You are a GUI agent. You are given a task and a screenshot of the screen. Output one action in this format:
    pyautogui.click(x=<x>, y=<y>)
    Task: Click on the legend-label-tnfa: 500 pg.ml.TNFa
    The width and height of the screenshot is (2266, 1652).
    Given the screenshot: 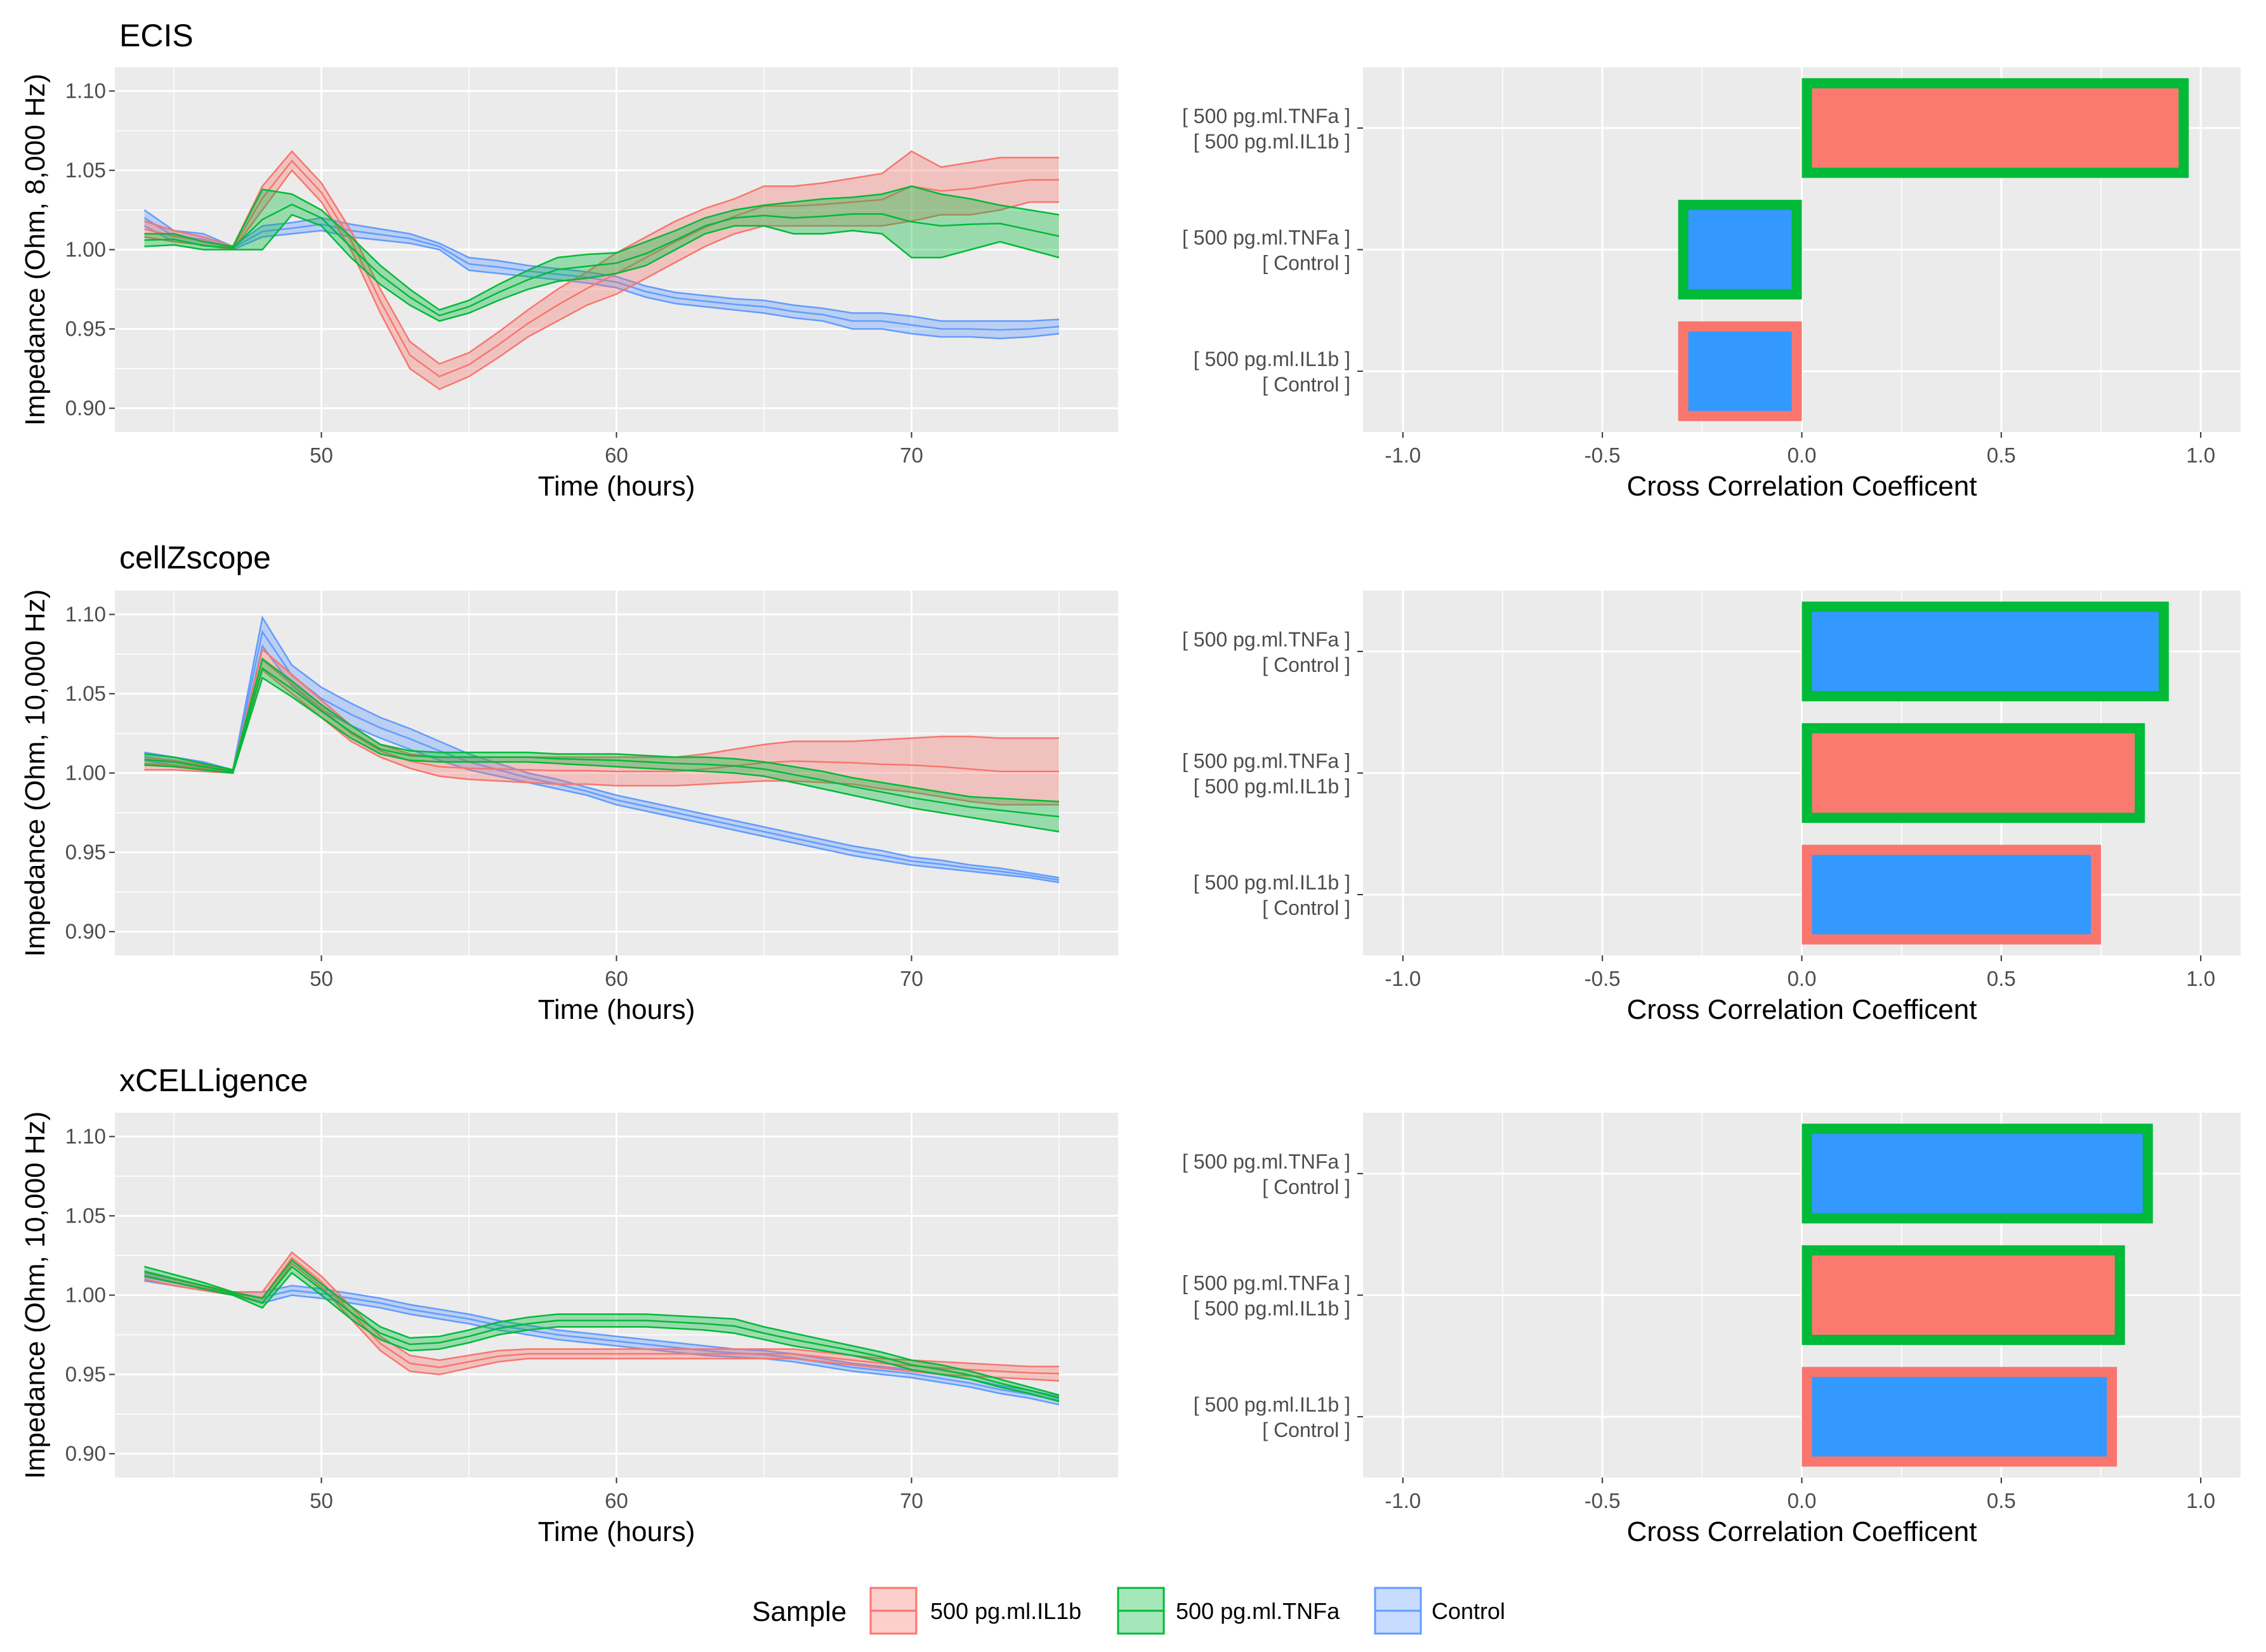 What is the action you would take?
    pyautogui.click(x=1258, y=1611)
    